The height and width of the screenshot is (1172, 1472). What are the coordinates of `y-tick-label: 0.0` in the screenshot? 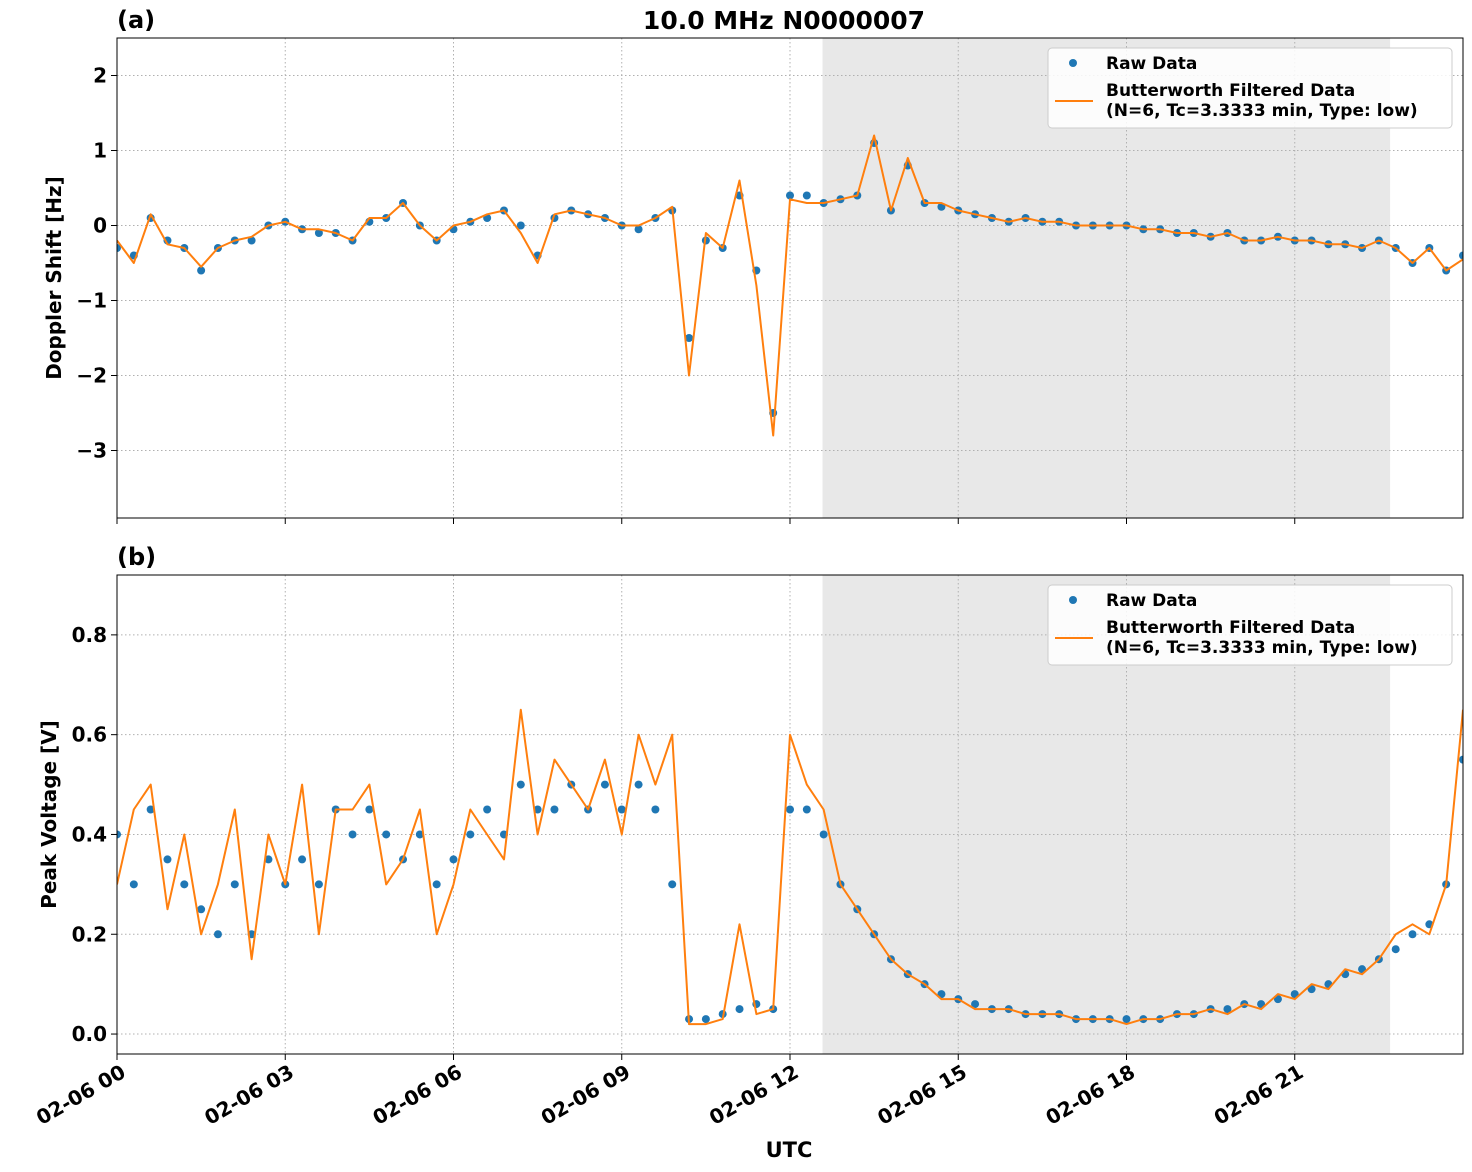 It's located at (89, 1034).